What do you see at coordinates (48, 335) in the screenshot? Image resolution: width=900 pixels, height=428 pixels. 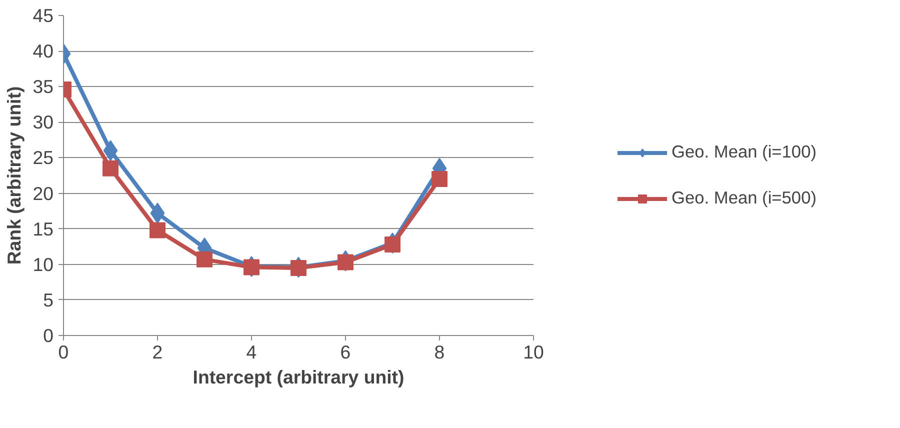 I see `y-tick-label: 0` at bounding box center [48, 335].